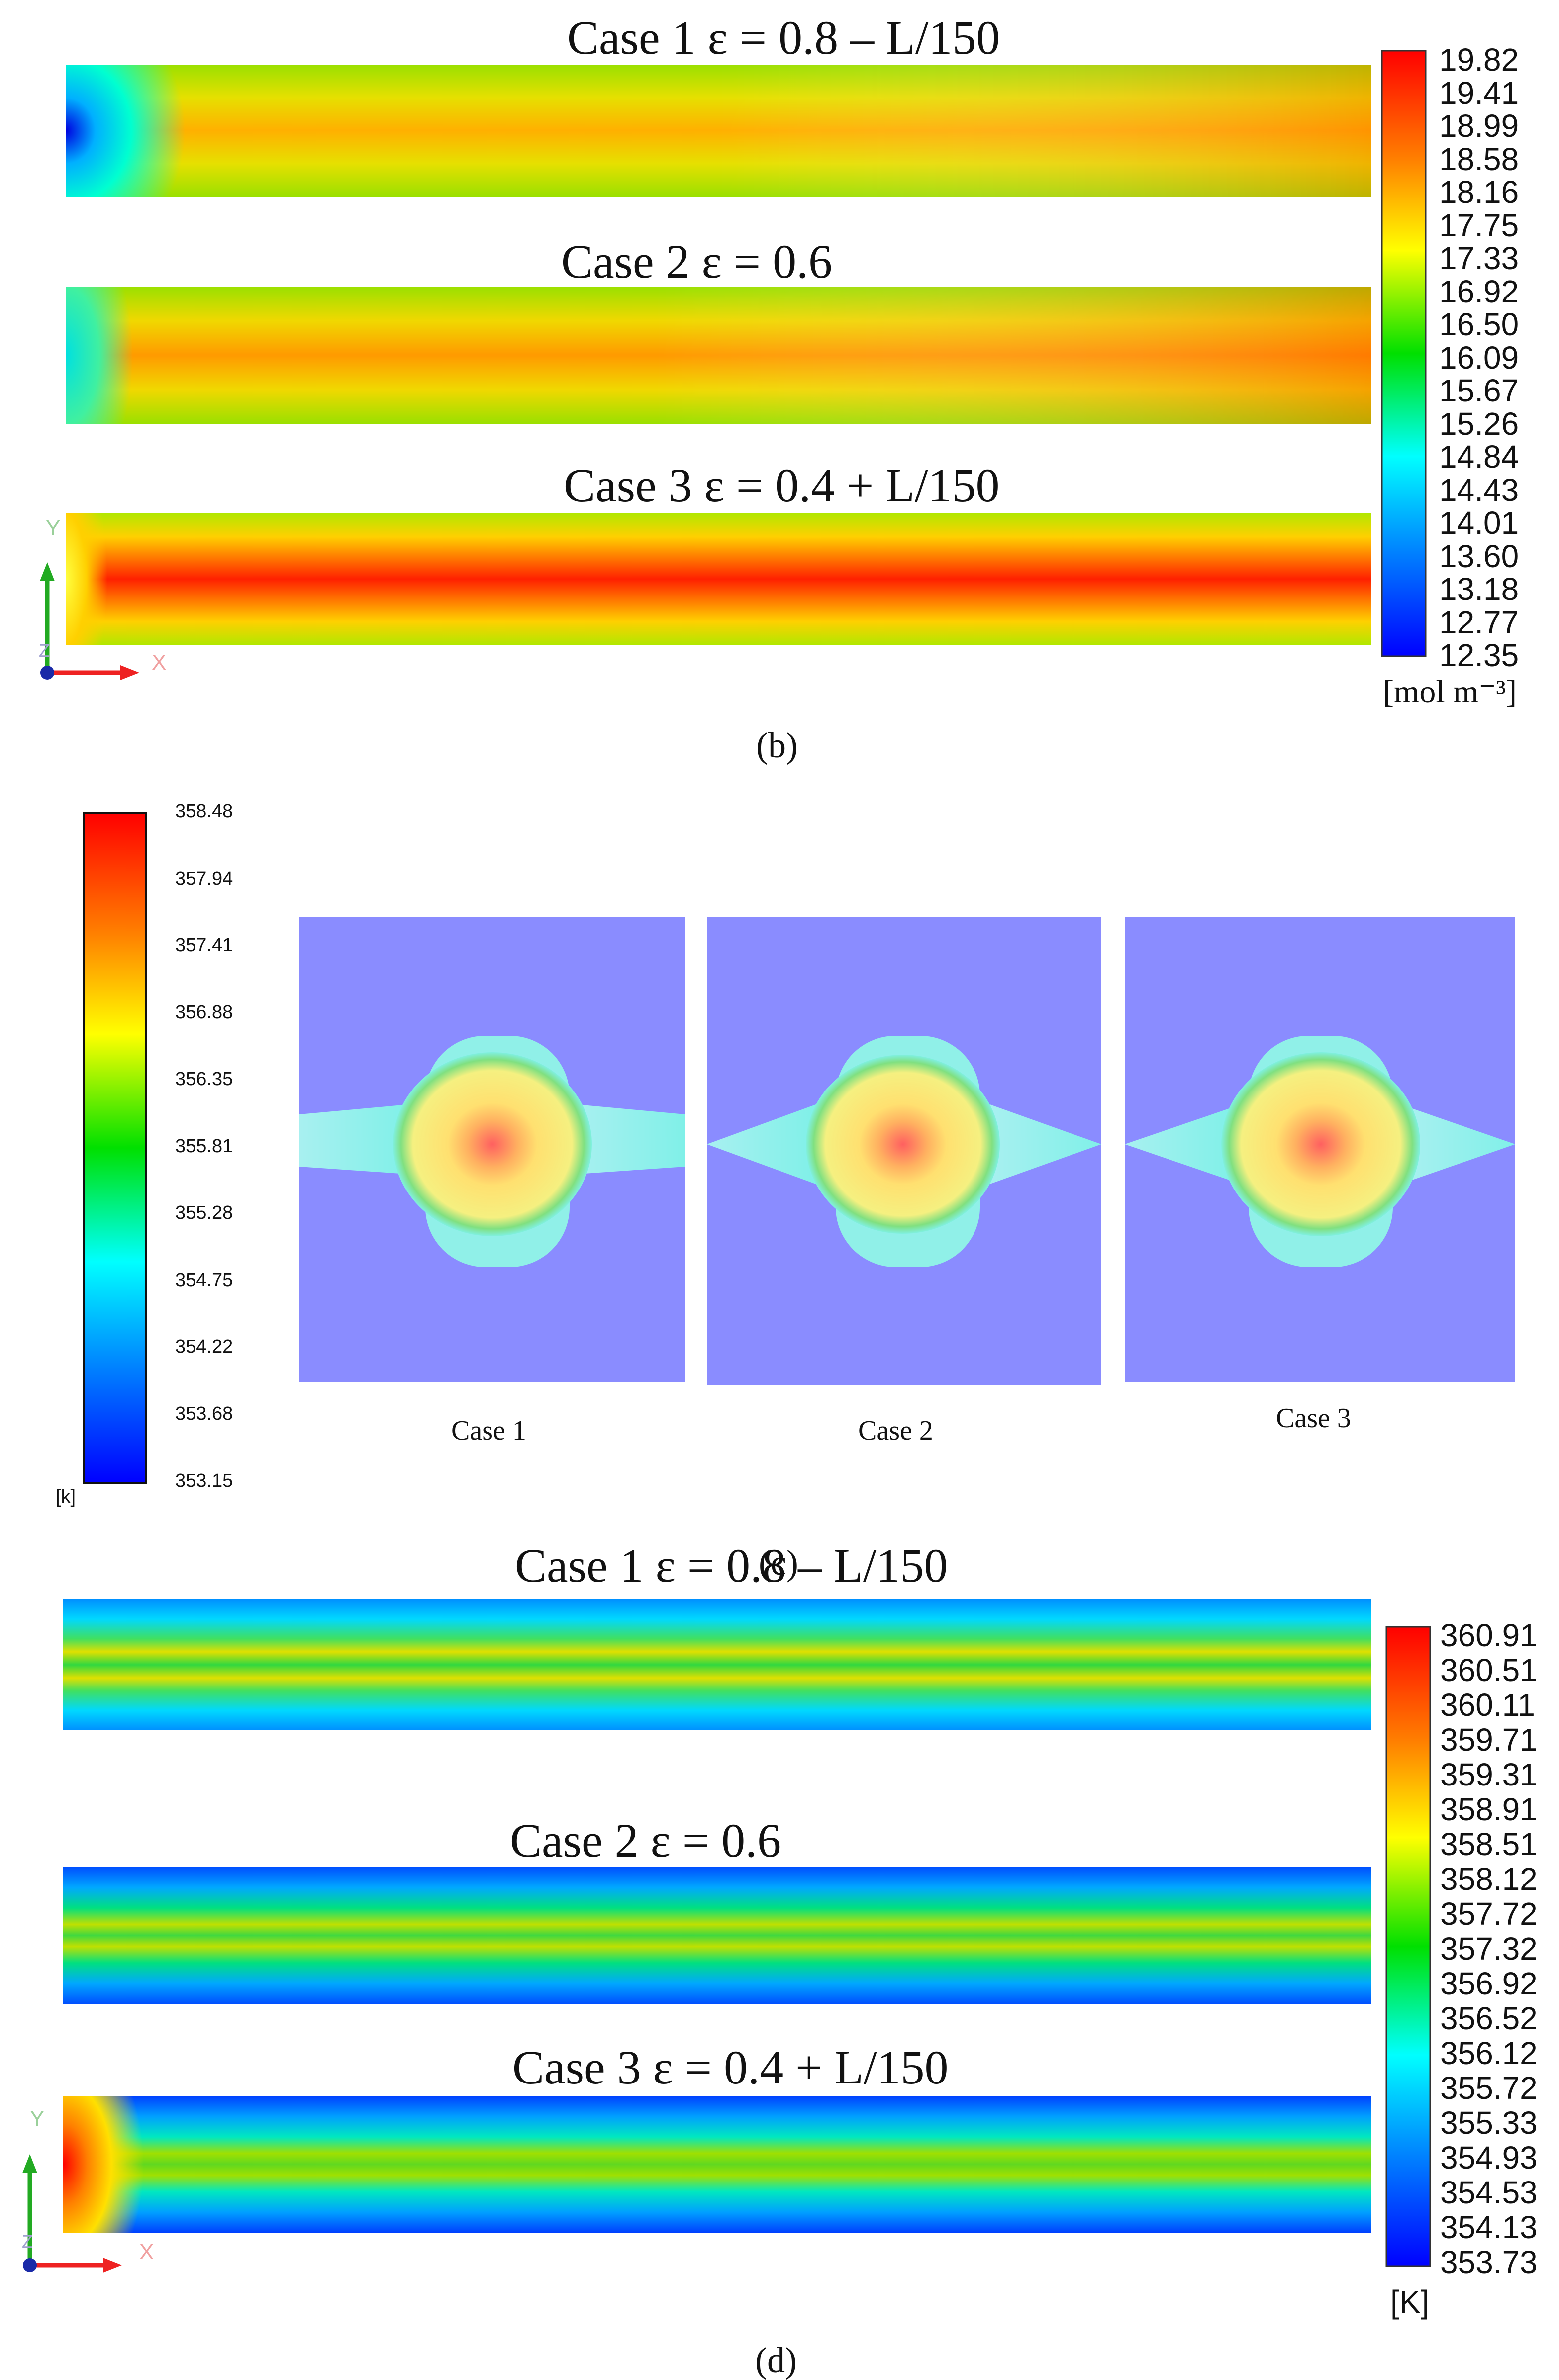 The height and width of the screenshot is (2380, 1559). Describe the element at coordinates (204, 1012) in the screenshot. I see `legend-tick-label: 356.88` at that location.